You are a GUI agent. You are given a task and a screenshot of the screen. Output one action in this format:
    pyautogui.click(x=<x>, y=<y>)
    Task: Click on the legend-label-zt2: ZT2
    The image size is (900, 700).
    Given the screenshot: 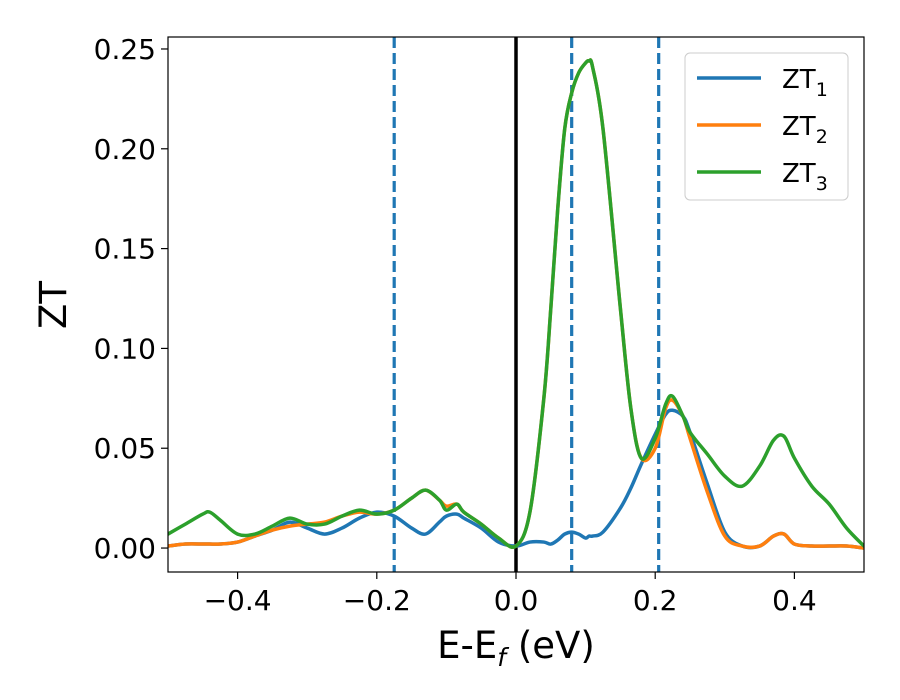 What is the action you would take?
    pyautogui.click(x=805, y=130)
    